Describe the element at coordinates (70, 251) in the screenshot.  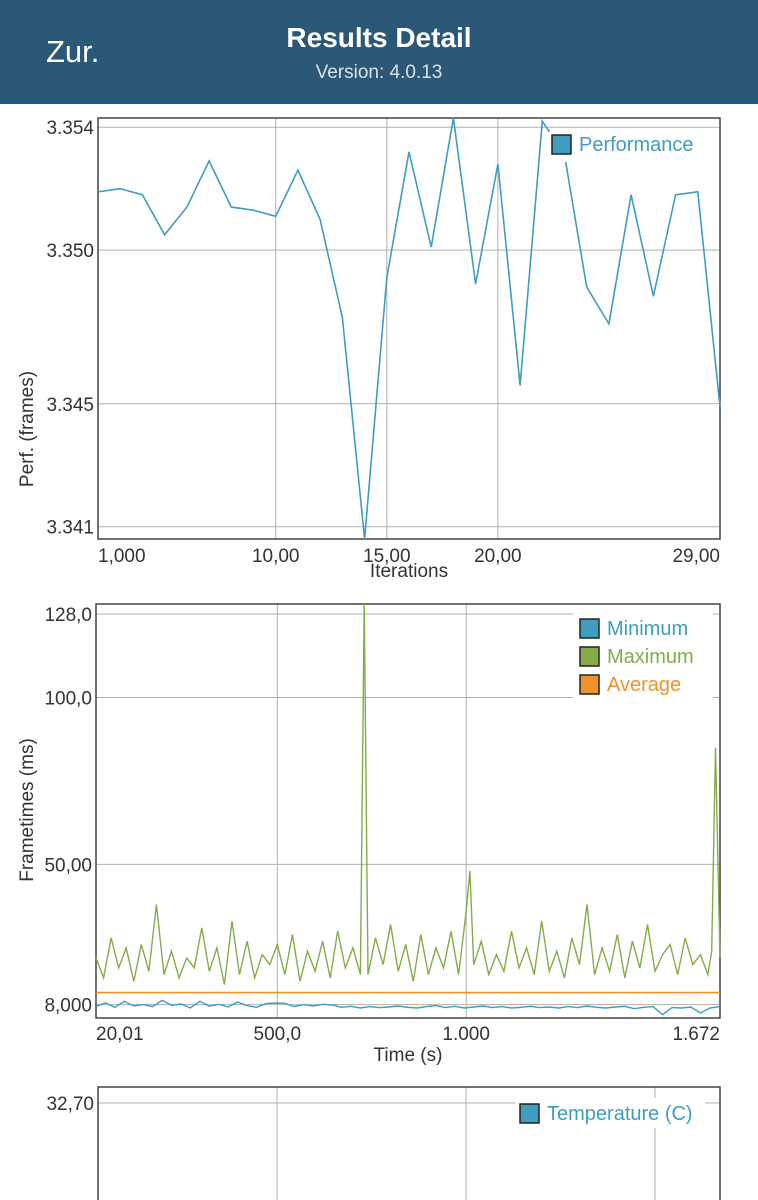
I see `chart1-ytick-label: 3.350` at that location.